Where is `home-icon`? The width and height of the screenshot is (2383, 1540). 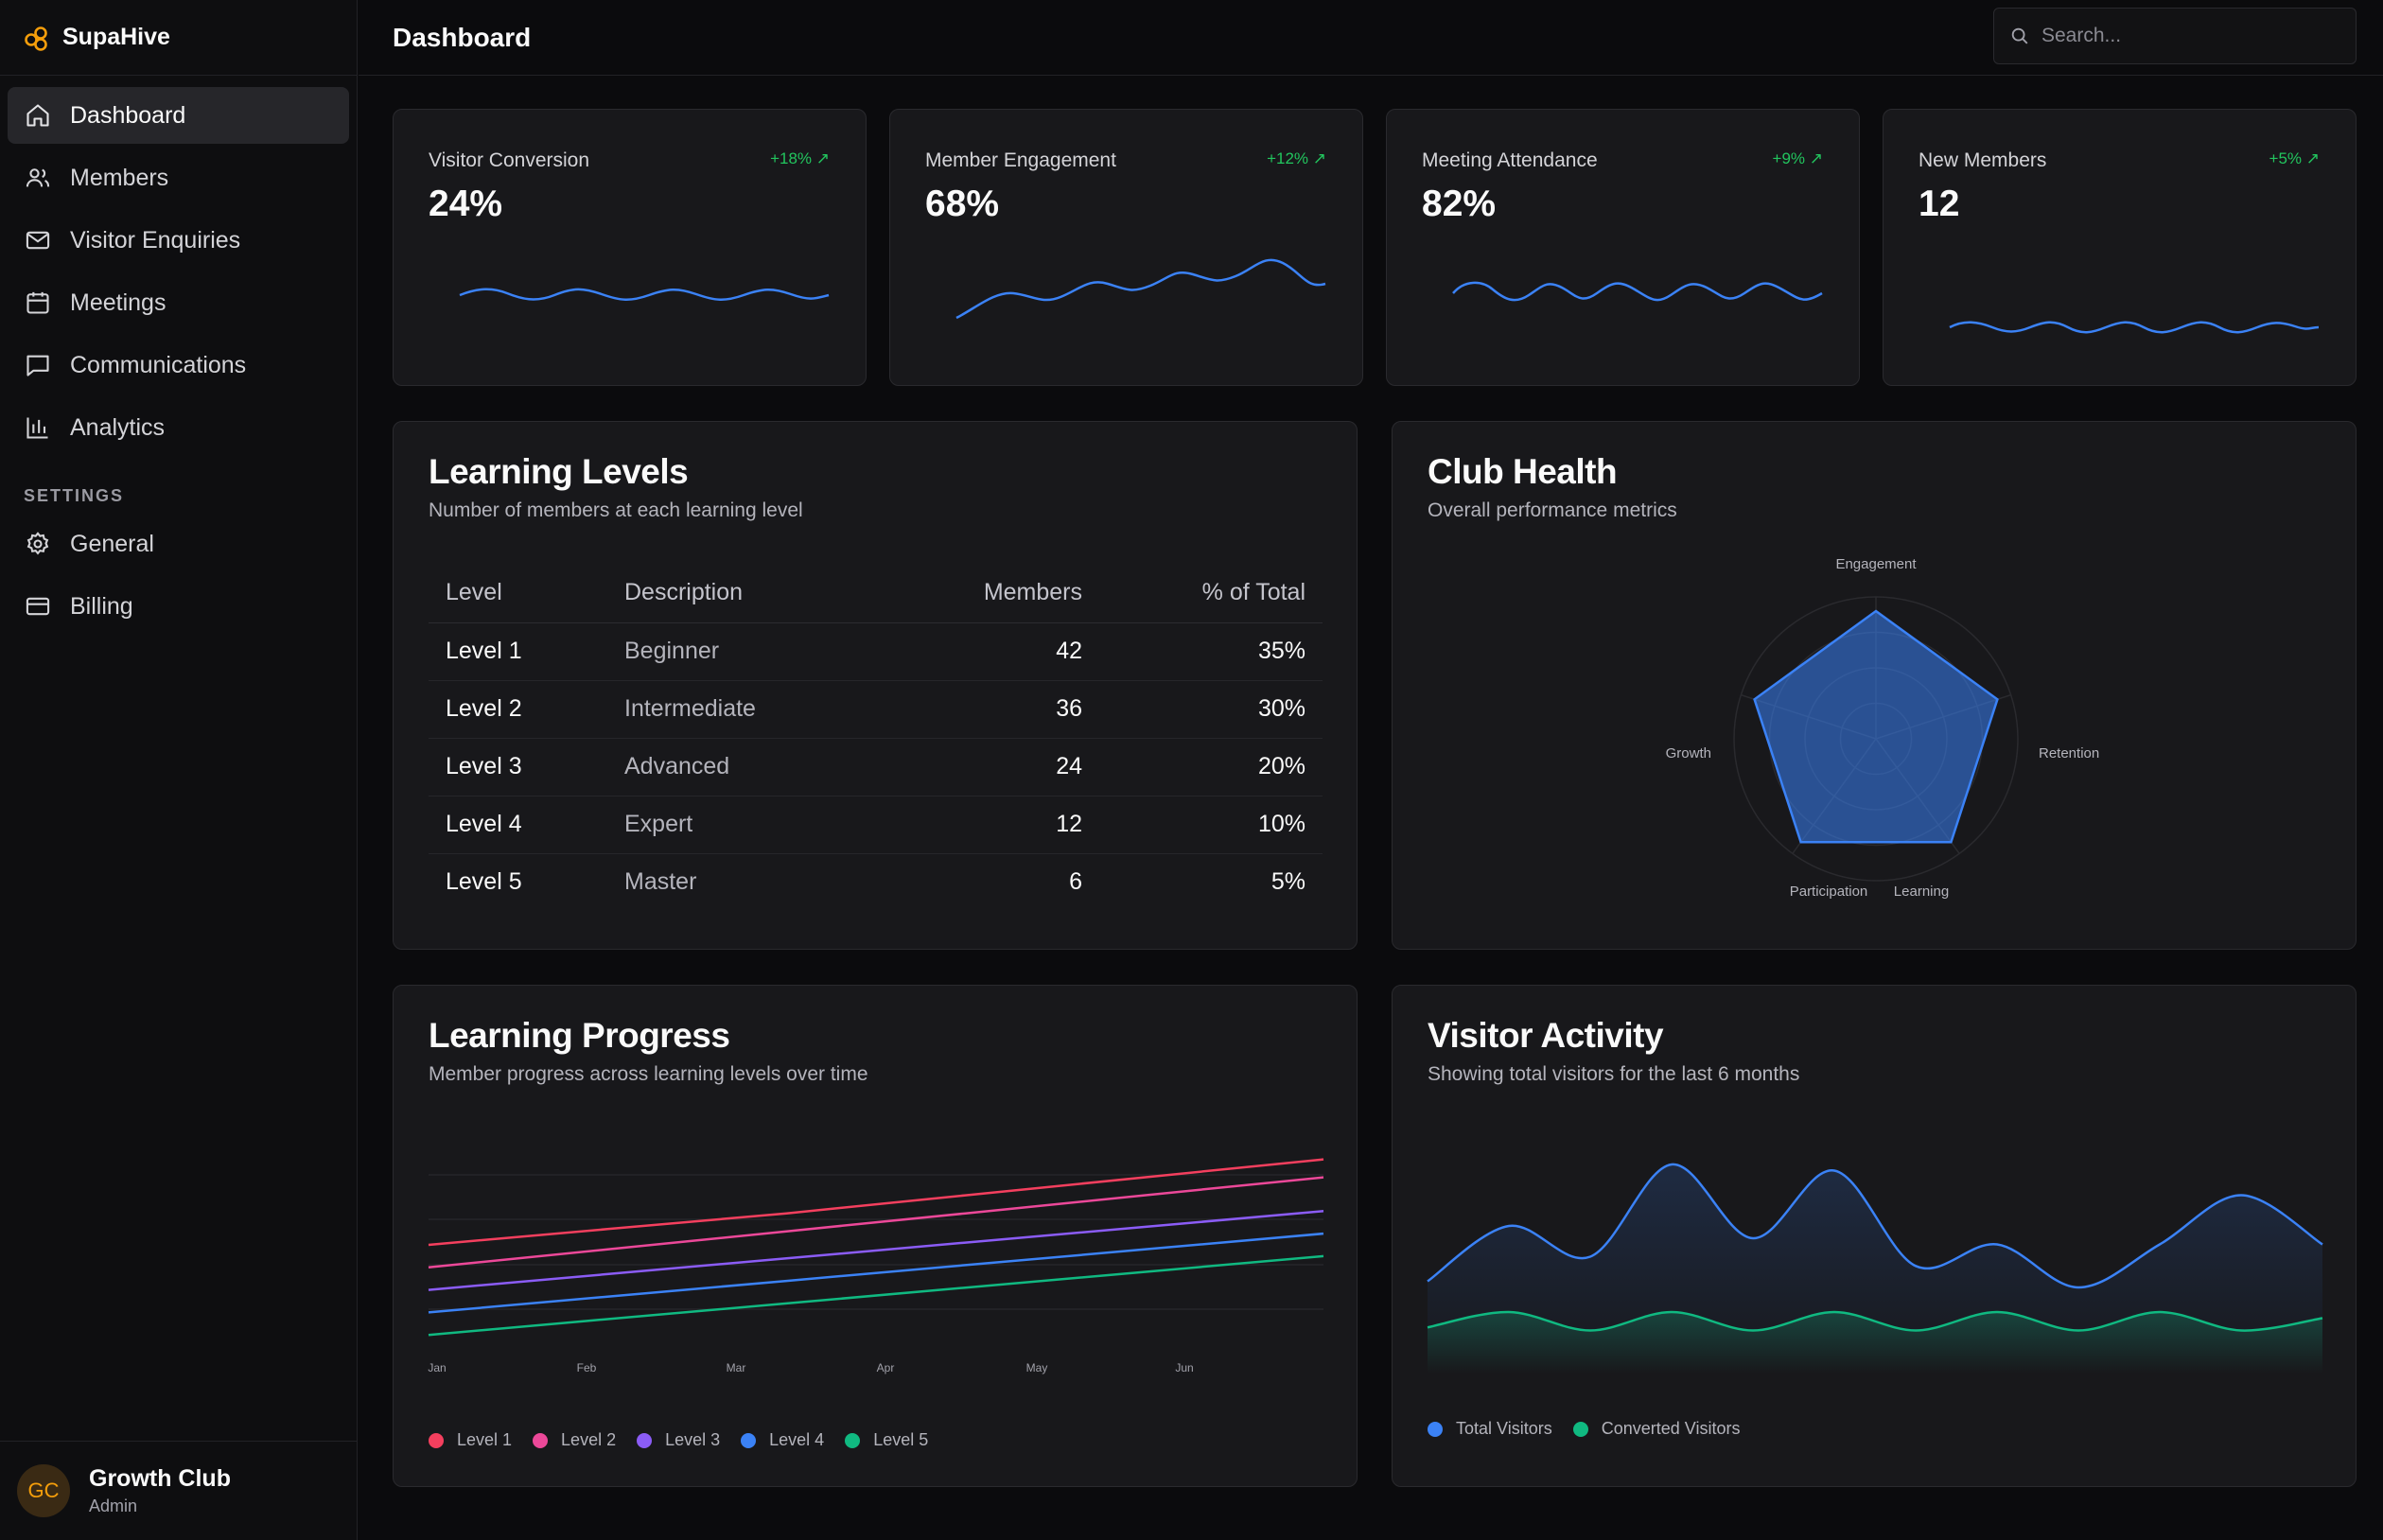 home-icon is located at coordinates (37, 116).